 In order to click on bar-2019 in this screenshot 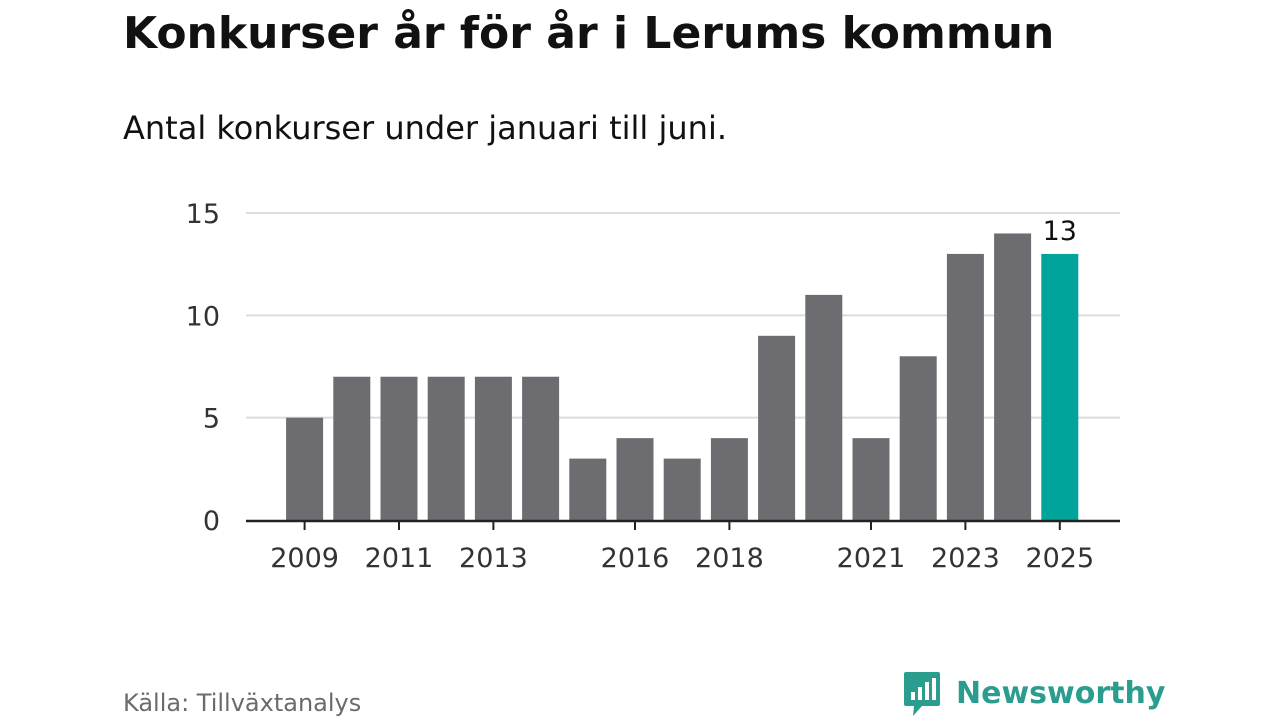, I will do `click(777, 427)`.